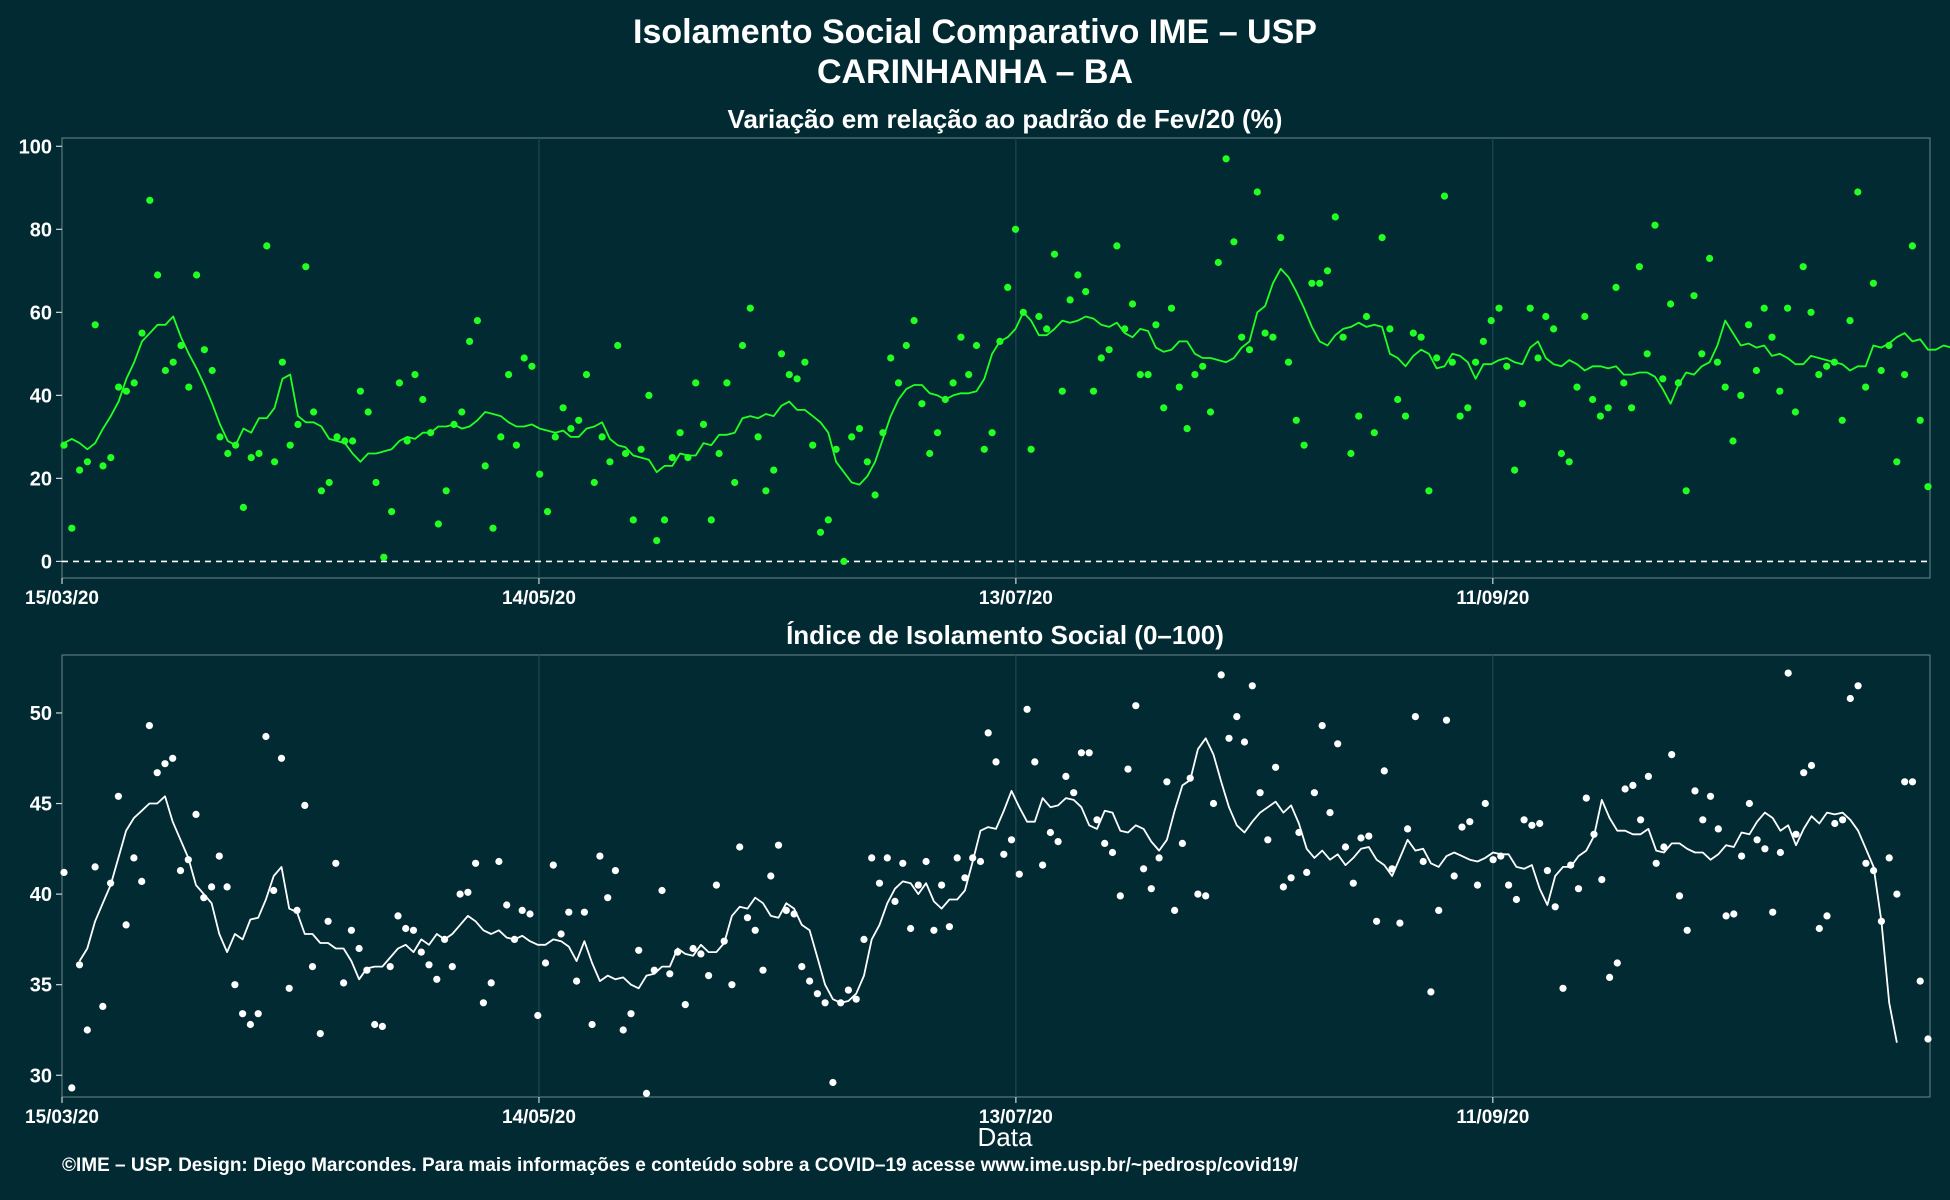  I want to click on var-y-tick-label: 80, so click(41, 230).